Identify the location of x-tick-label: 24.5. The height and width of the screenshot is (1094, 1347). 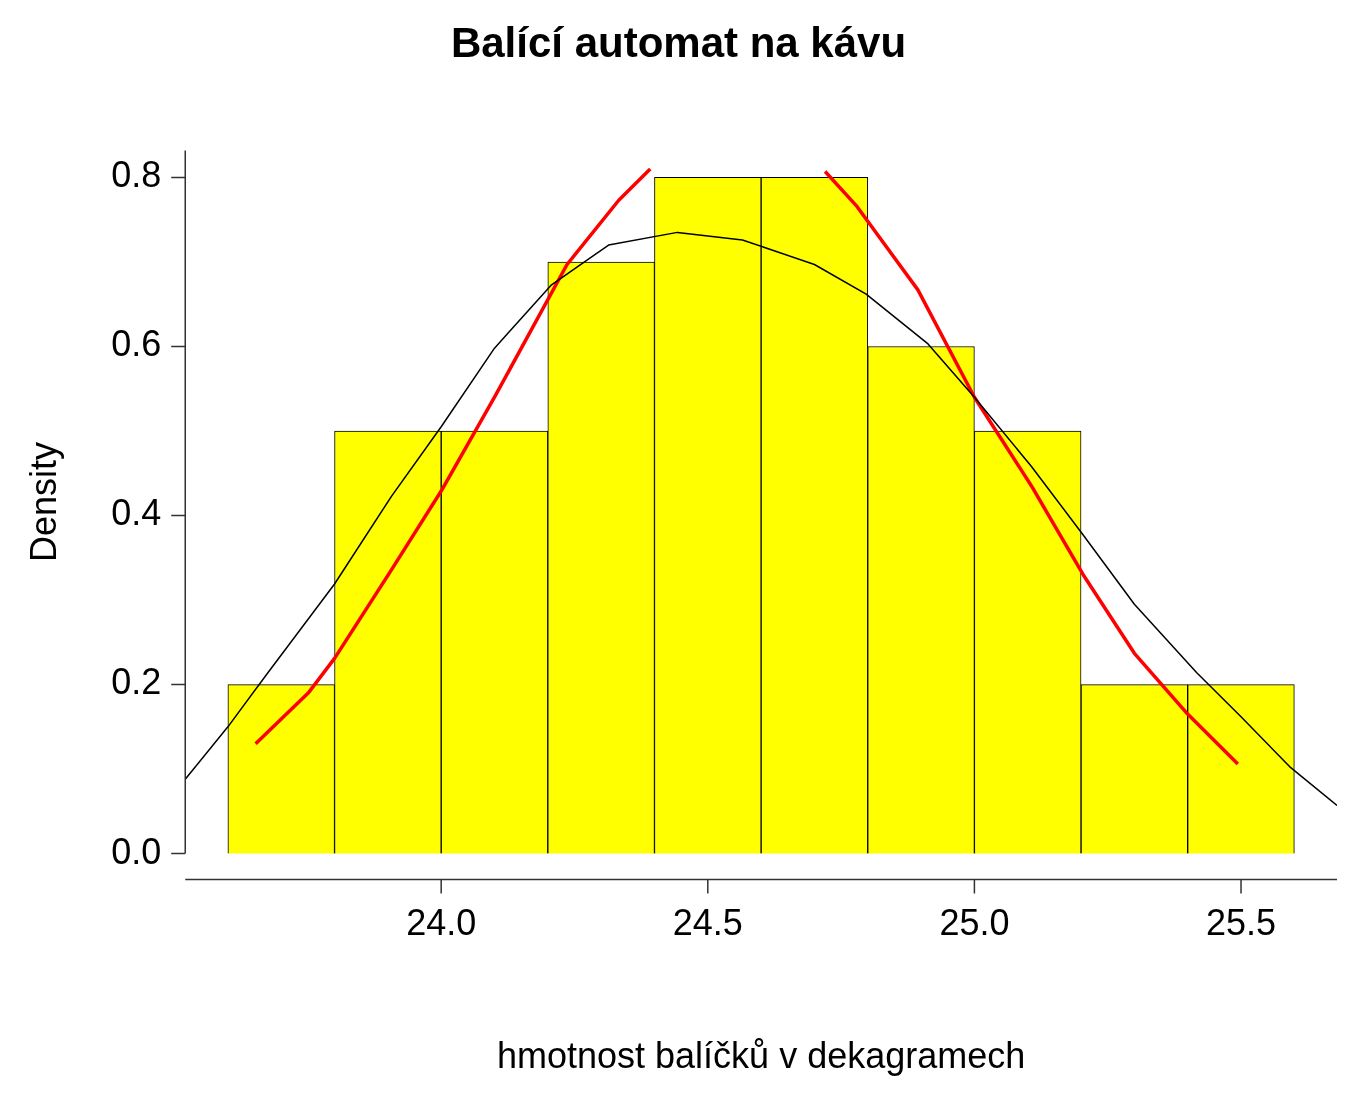
(707, 923).